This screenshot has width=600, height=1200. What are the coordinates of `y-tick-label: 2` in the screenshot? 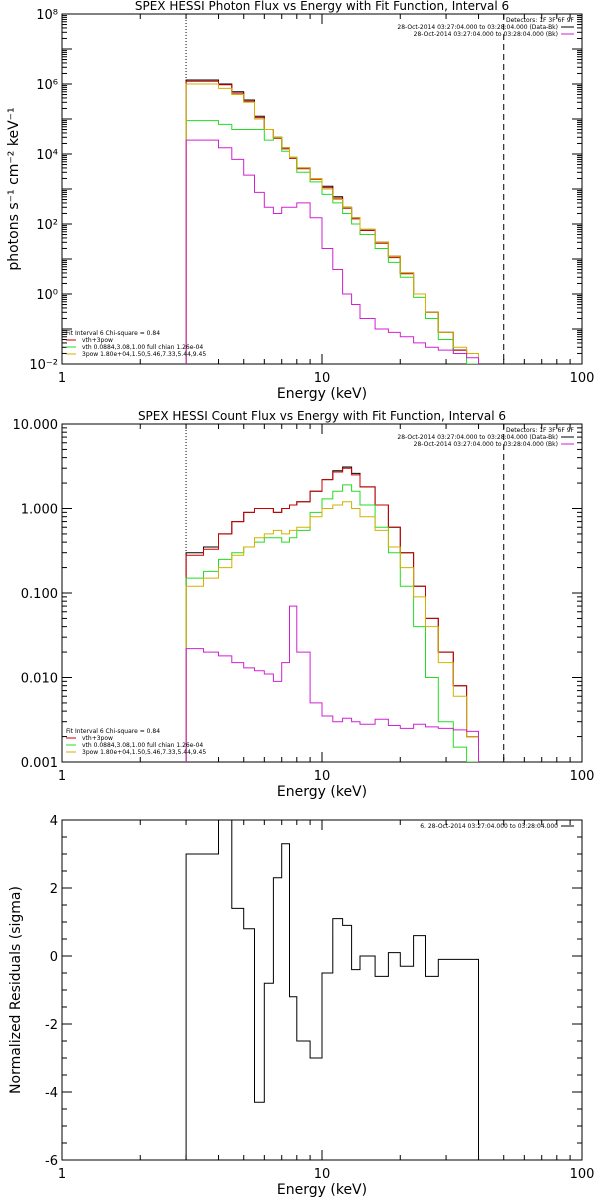 It's located at (54, 889).